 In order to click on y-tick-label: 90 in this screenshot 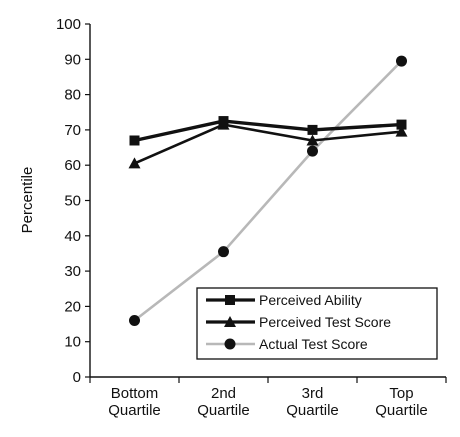, I will do `click(72, 59)`.